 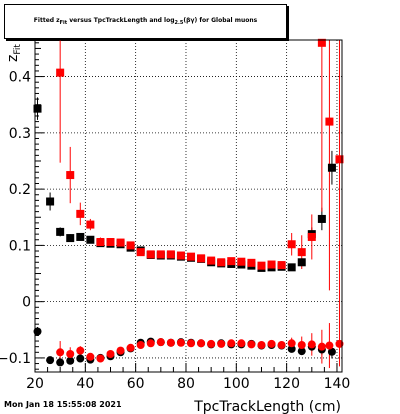 What do you see at coordinates (236, 384) in the screenshot?
I see `x-tick-label: 100` at bounding box center [236, 384].